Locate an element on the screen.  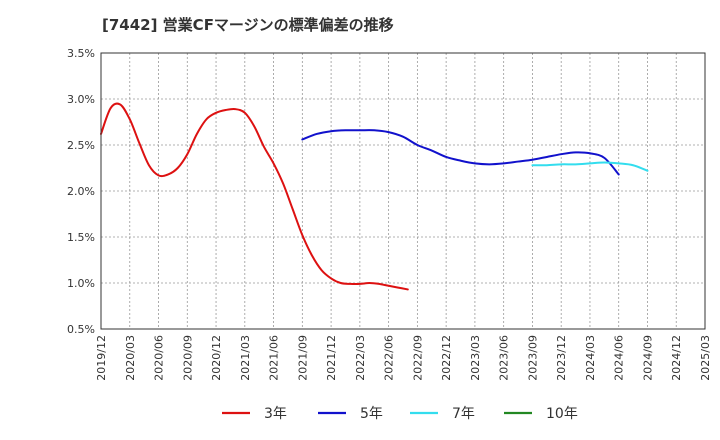
x-tick-label: 2025/03 is located at coordinates (705, 358).